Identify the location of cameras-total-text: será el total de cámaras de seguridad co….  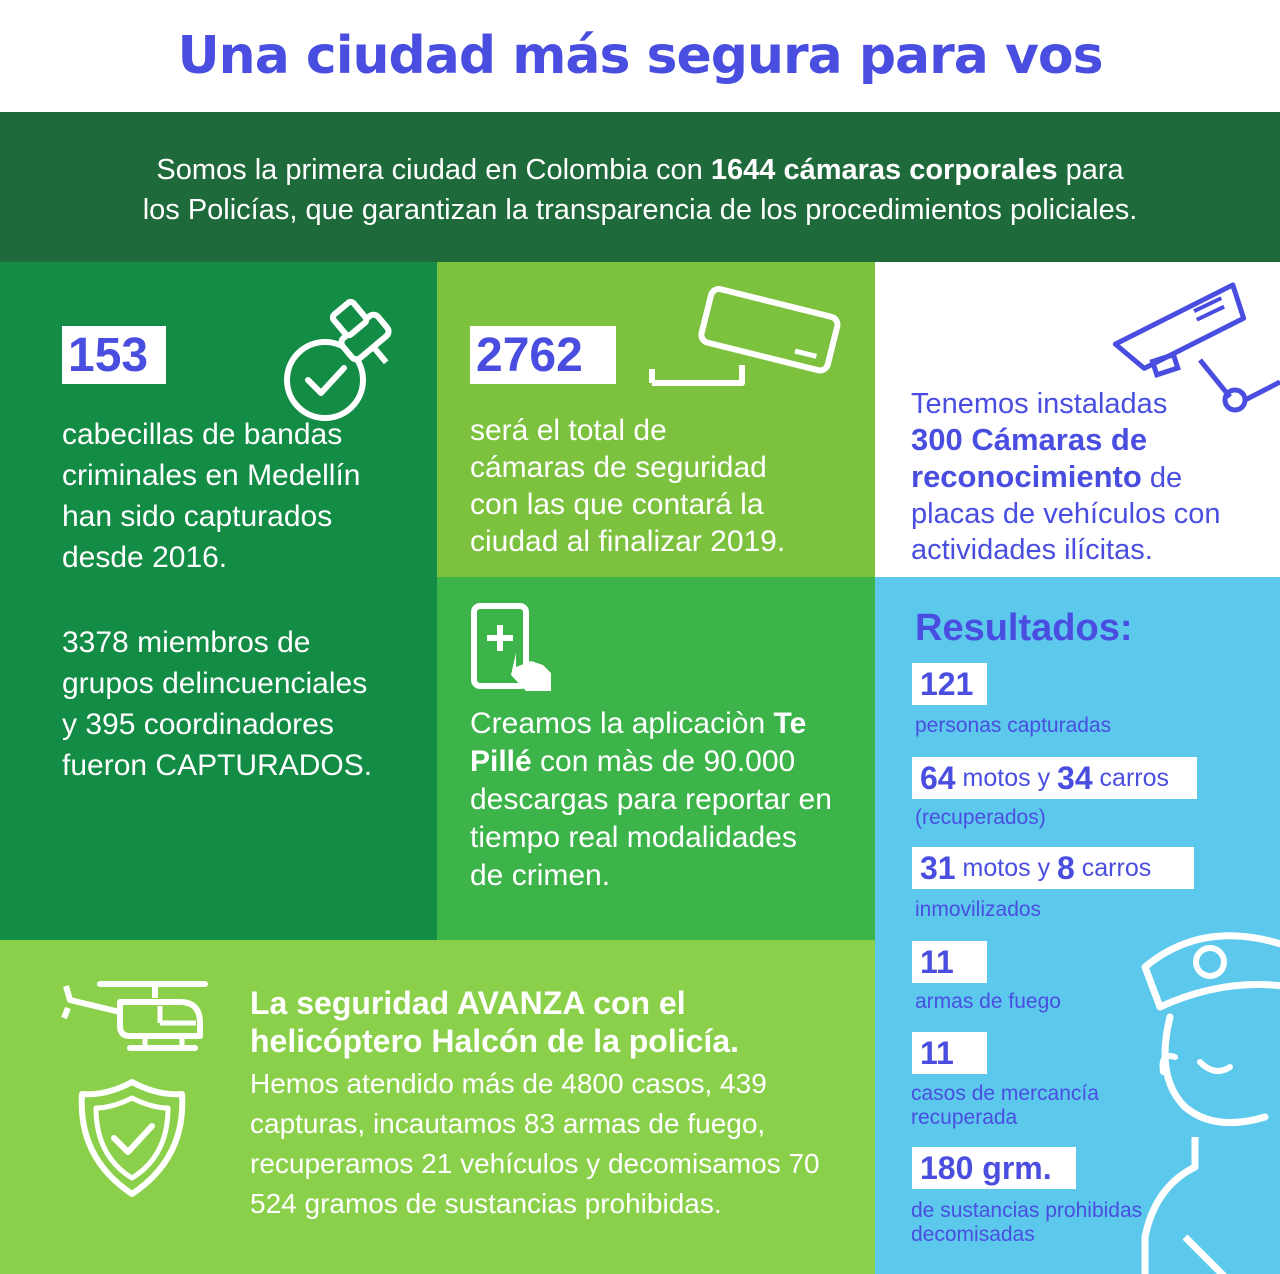
(665, 486).